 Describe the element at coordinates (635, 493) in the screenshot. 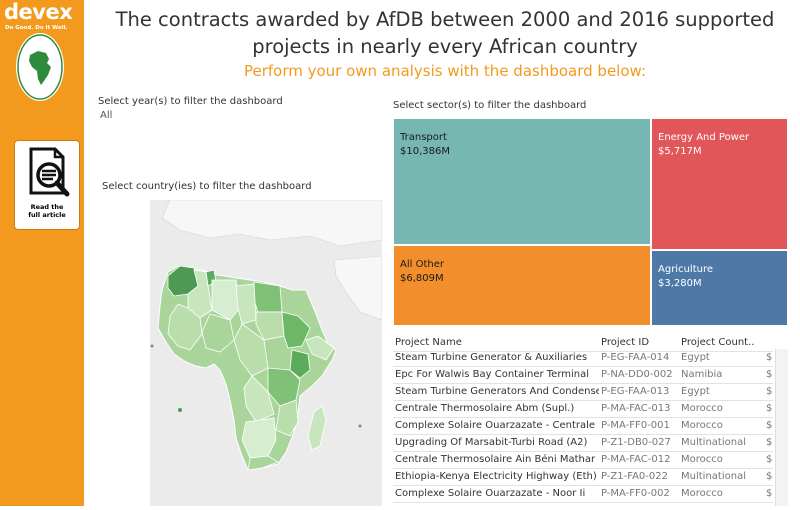

I see `cell-project-id: P-MA-FF0-002` at that location.